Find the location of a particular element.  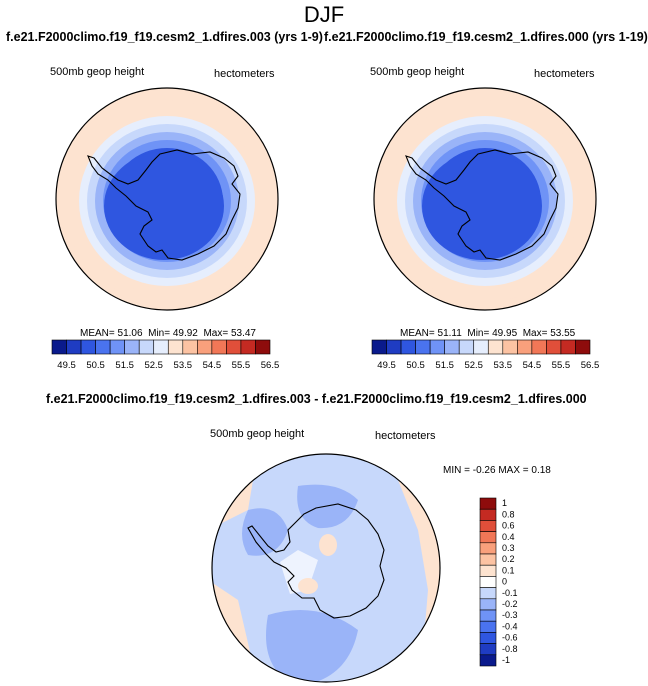

diff-region-s-negative is located at coordinates (312, 646).